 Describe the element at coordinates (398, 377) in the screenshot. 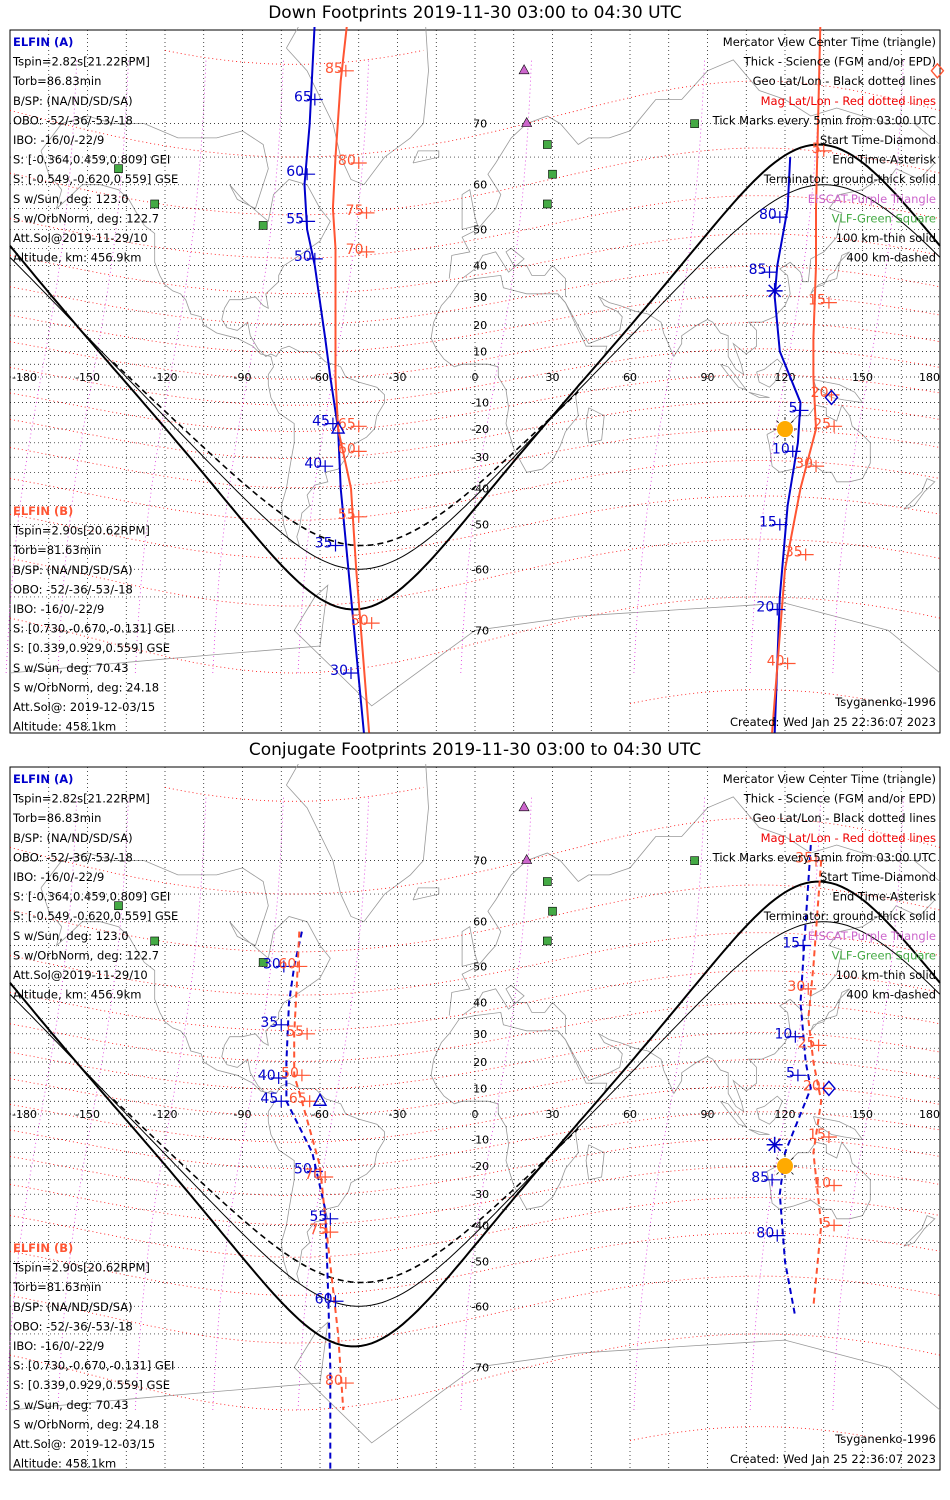

I see `lon-tick-label: -30` at that location.